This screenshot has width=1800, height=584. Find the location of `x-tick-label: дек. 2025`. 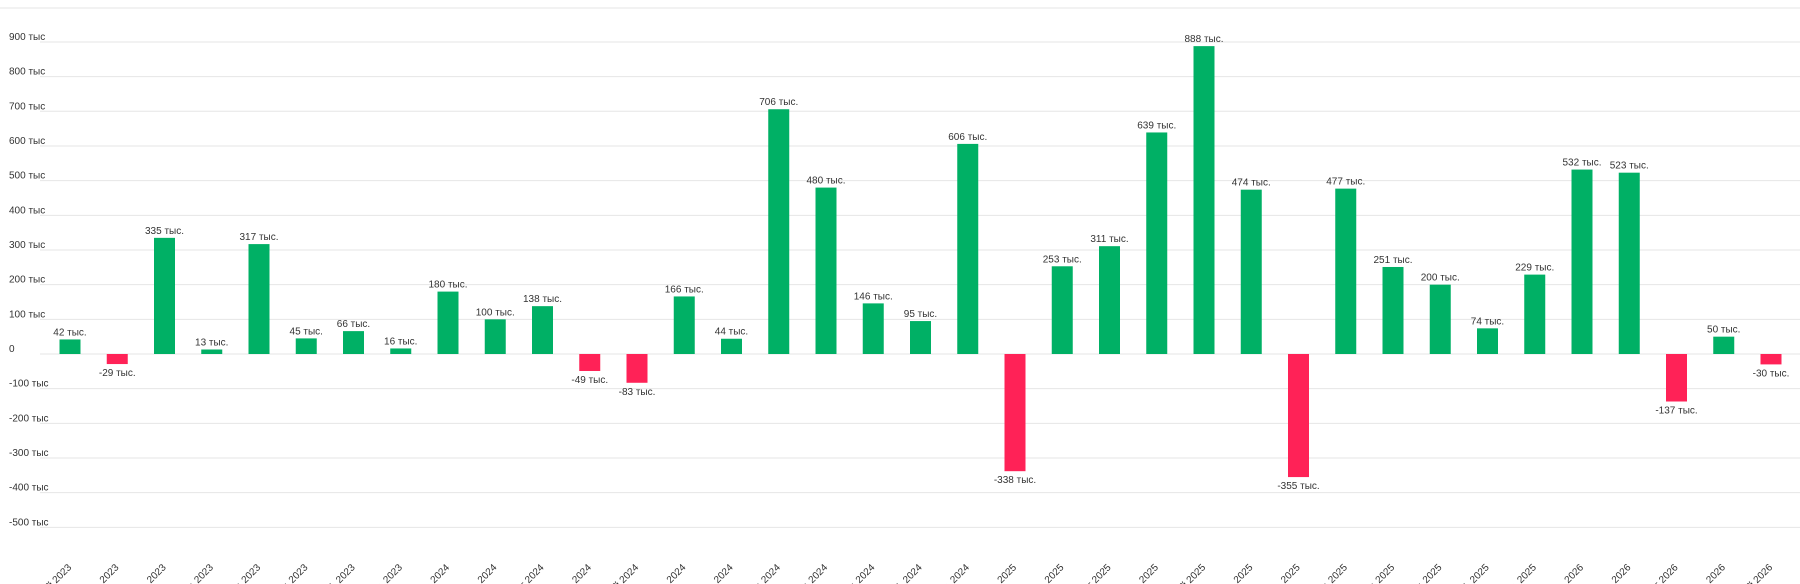

x-tick-label: дек. 2025 is located at coordinates (1519, 573).